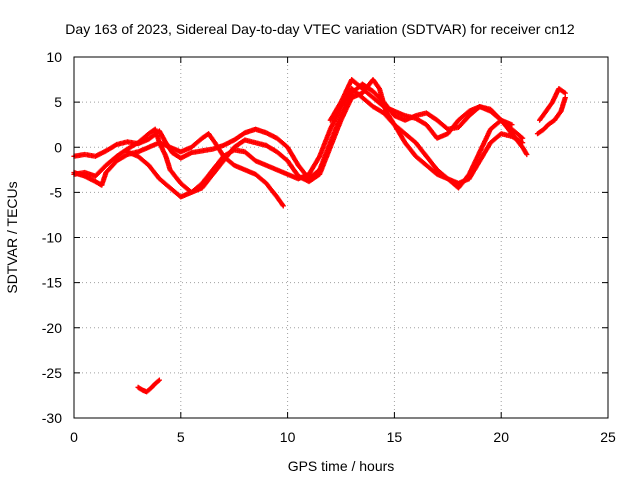  What do you see at coordinates (288, 437) in the screenshot?
I see `x-tick-label: 10` at bounding box center [288, 437].